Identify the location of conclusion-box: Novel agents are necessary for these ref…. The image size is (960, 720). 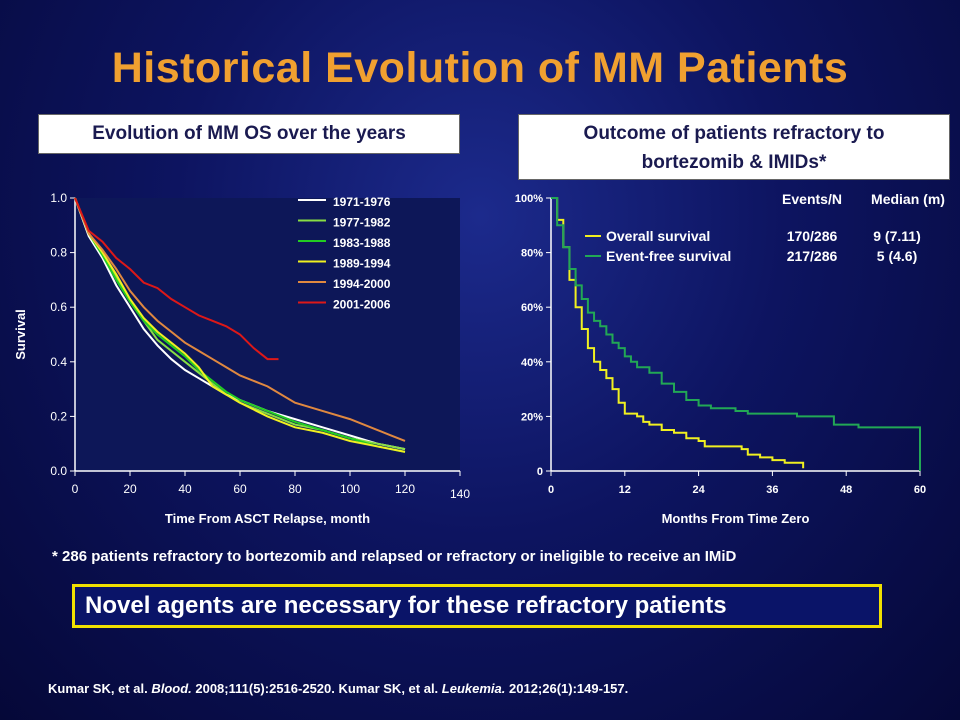
(477, 606).